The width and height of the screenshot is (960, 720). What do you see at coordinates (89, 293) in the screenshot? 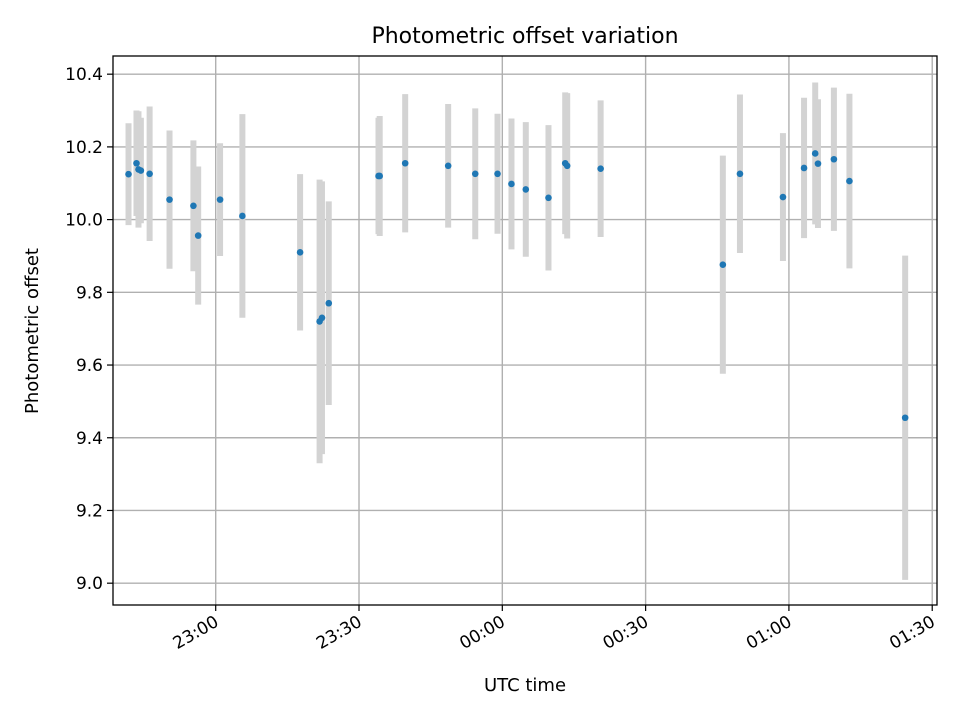
I see `y-tick-label: 9.8` at bounding box center [89, 293].